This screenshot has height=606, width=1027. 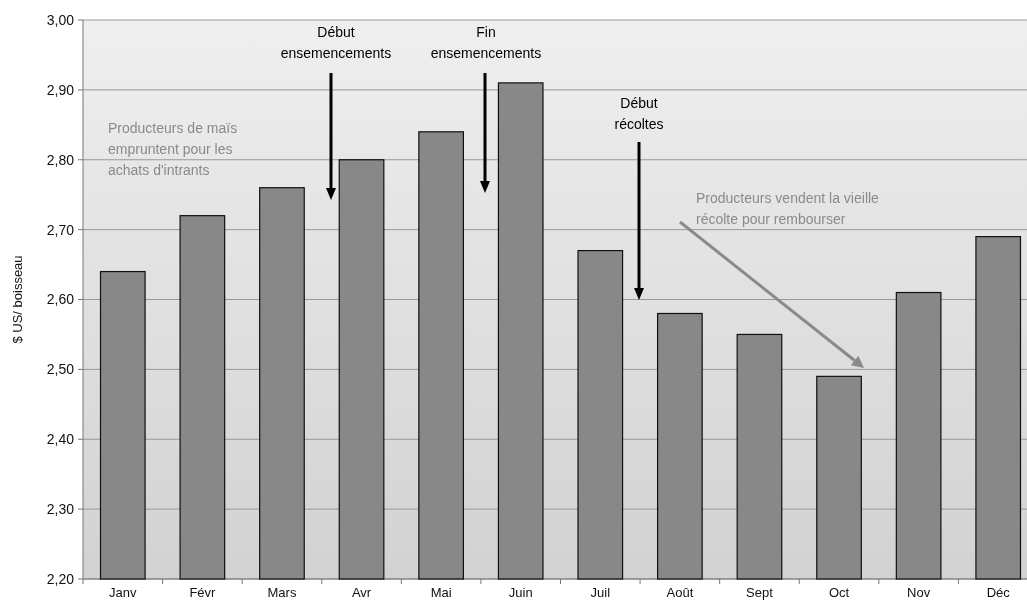 I want to click on x-tick-label: Déc, so click(x=998, y=592).